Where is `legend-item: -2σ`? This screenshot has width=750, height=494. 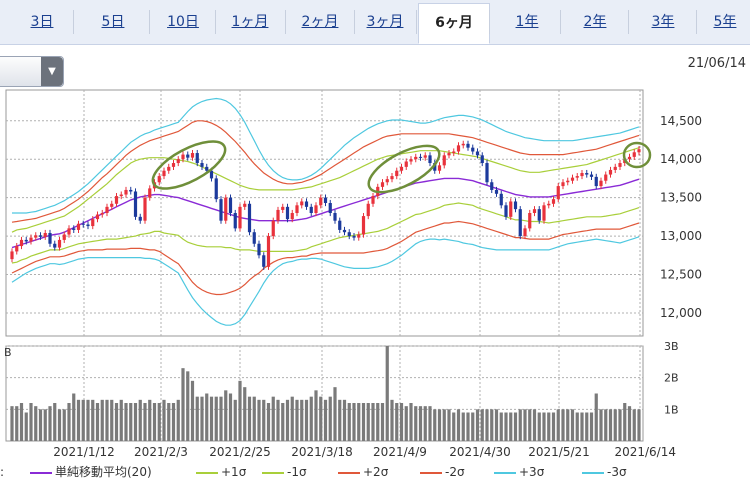
legend-item: -2σ is located at coordinates (442, 472).